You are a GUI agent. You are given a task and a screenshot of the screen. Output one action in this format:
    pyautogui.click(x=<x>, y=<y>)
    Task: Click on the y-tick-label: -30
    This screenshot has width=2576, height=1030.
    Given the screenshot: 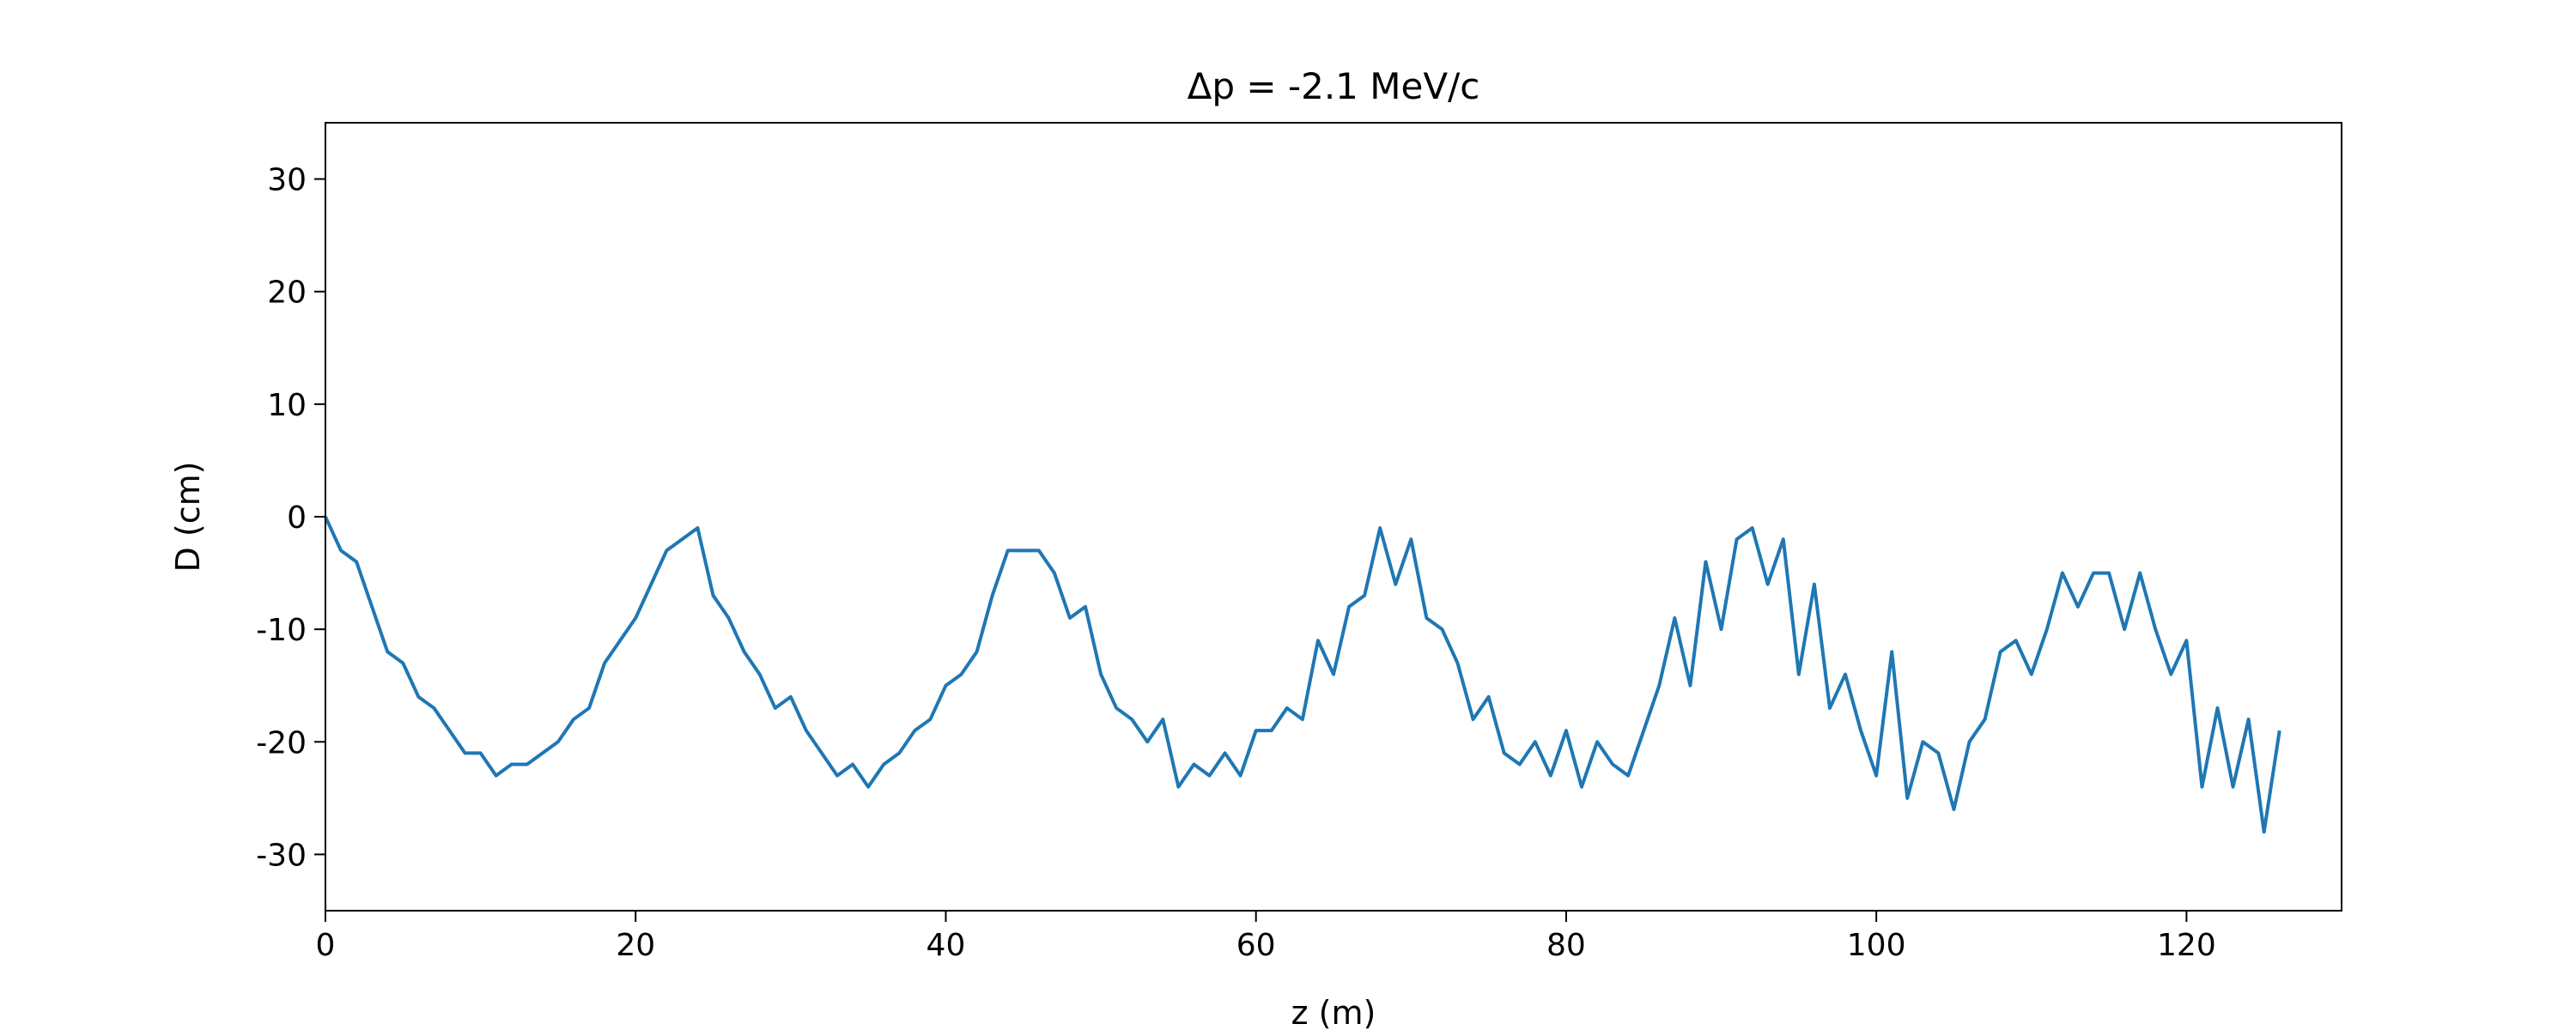 What is the action you would take?
    pyautogui.click(x=281, y=855)
    